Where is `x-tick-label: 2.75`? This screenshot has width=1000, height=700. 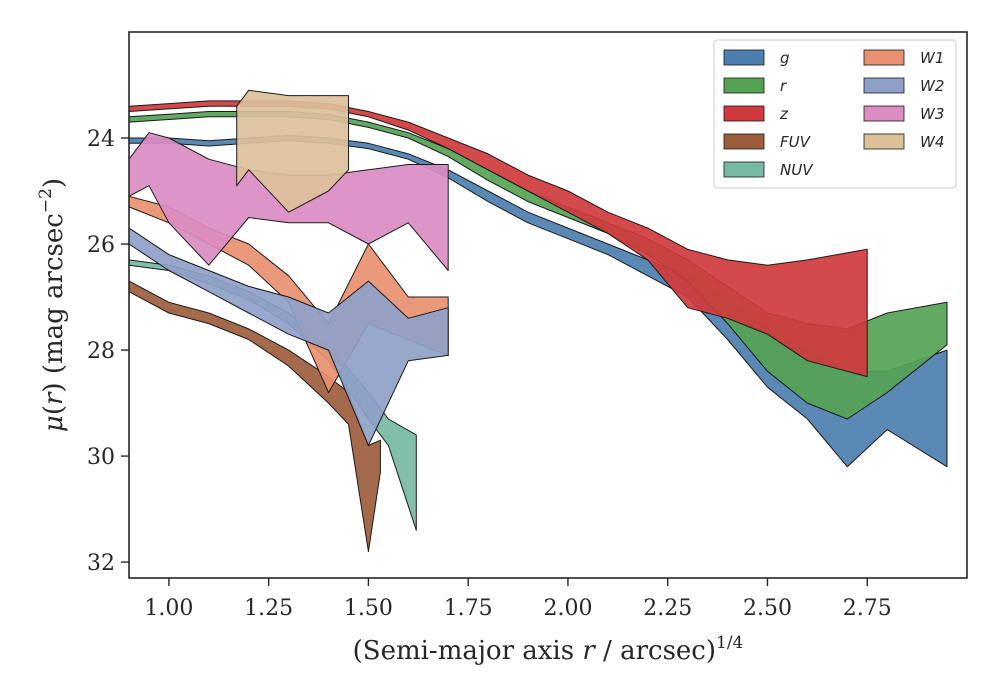
x-tick-label: 2.75 is located at coordinates (867, 608).